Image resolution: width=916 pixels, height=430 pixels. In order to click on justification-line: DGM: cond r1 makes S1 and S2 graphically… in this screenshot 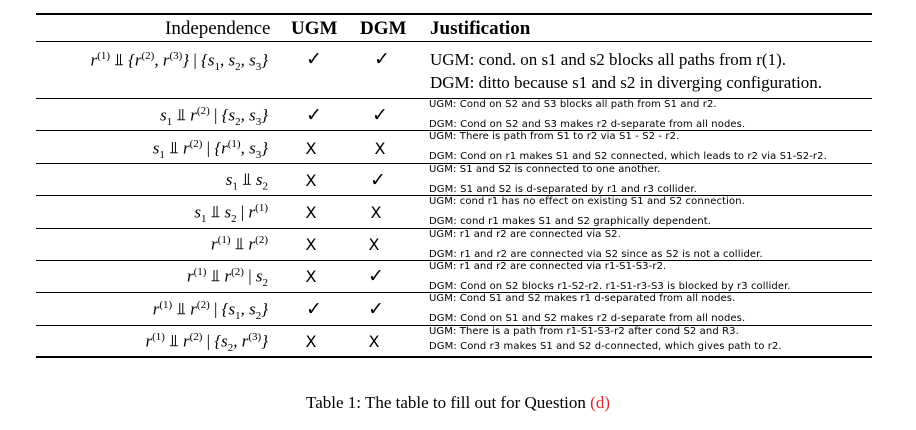, I will do `click(570, 221)`.